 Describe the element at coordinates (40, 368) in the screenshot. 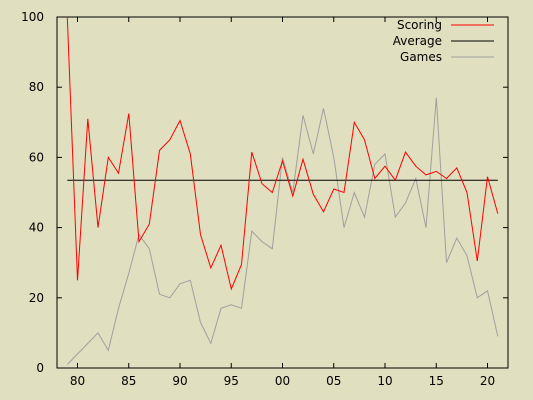

I see `y-tick-label: 0` at that location.